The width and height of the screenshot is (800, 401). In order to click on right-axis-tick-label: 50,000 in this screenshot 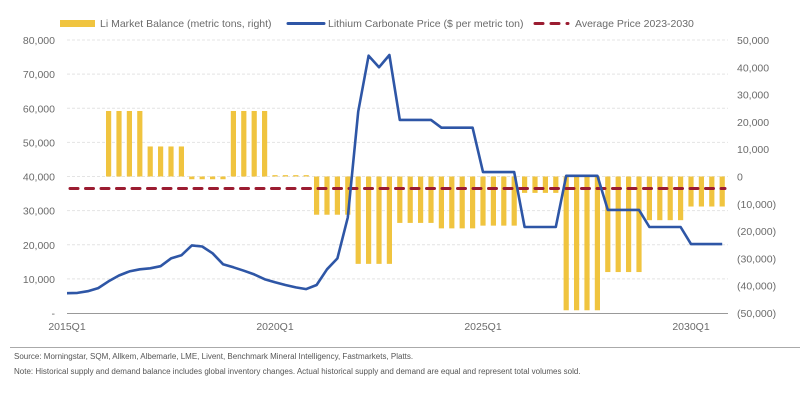, I will do `click(753, 41)`.